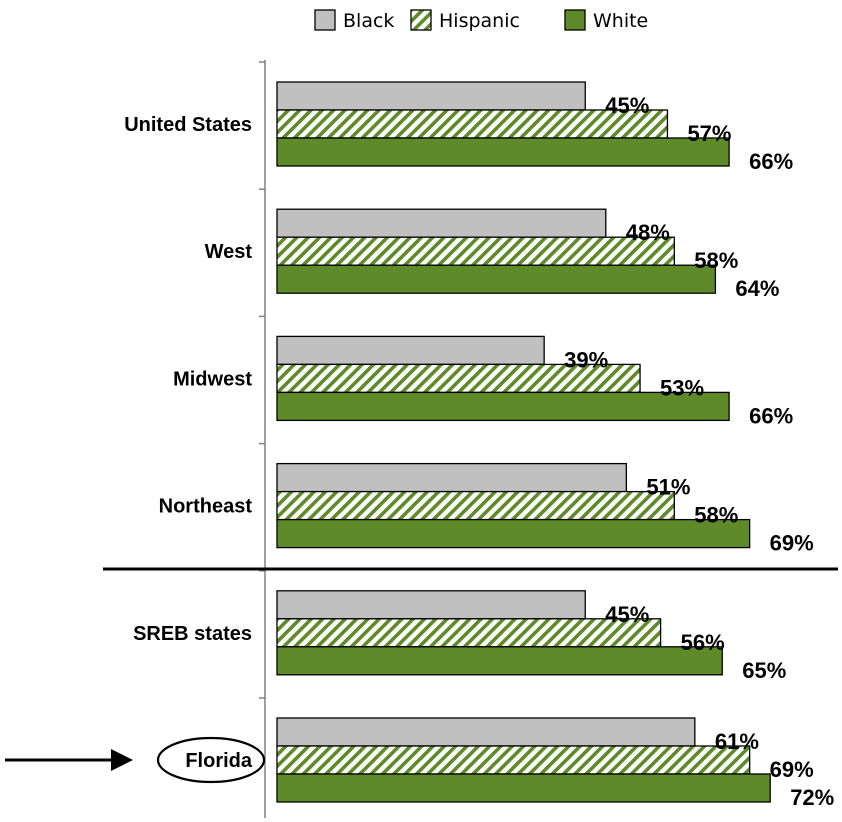  Describe the element at coordinates (188, 125) in the screenshot. I see `category-label-united-states: United States` at that location.